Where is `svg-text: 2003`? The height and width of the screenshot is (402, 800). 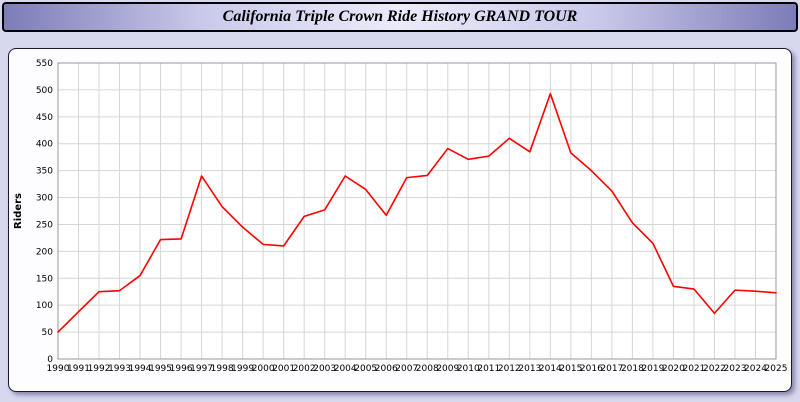
svg-text: 2003 is located at coordinates (324, 369).